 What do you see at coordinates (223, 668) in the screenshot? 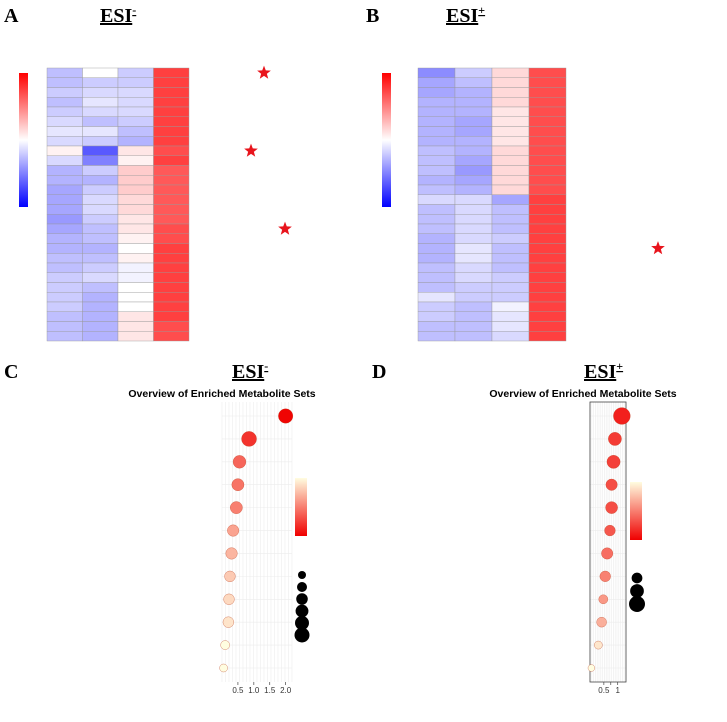
I see `bubble-c-purine-metabolism` at bounding box center [223, 668].